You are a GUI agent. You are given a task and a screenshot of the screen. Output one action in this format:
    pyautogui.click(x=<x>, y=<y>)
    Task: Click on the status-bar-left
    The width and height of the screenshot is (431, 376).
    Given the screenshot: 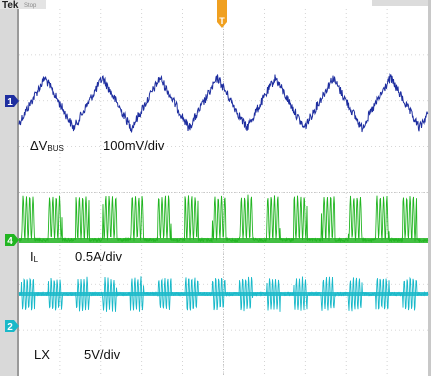 What is the action you would take?
    pyautogui.click(x=23, y=4)
    